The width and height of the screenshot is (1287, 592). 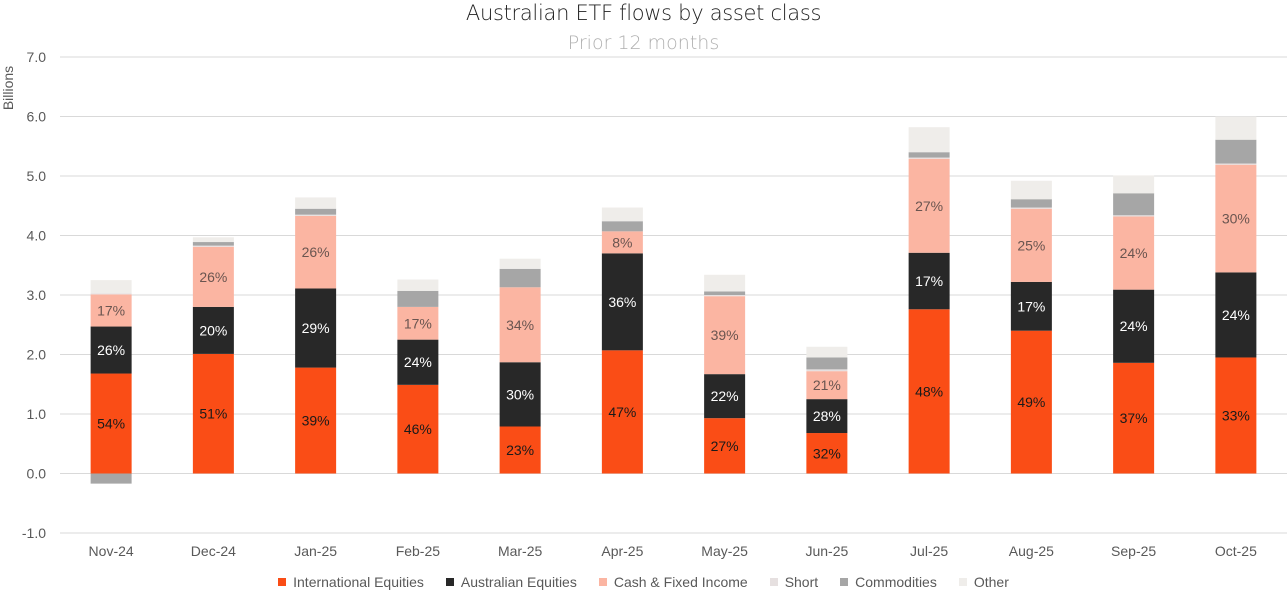 I want to click on x-tick-label: Jun-25, so click(x=826, y=551).